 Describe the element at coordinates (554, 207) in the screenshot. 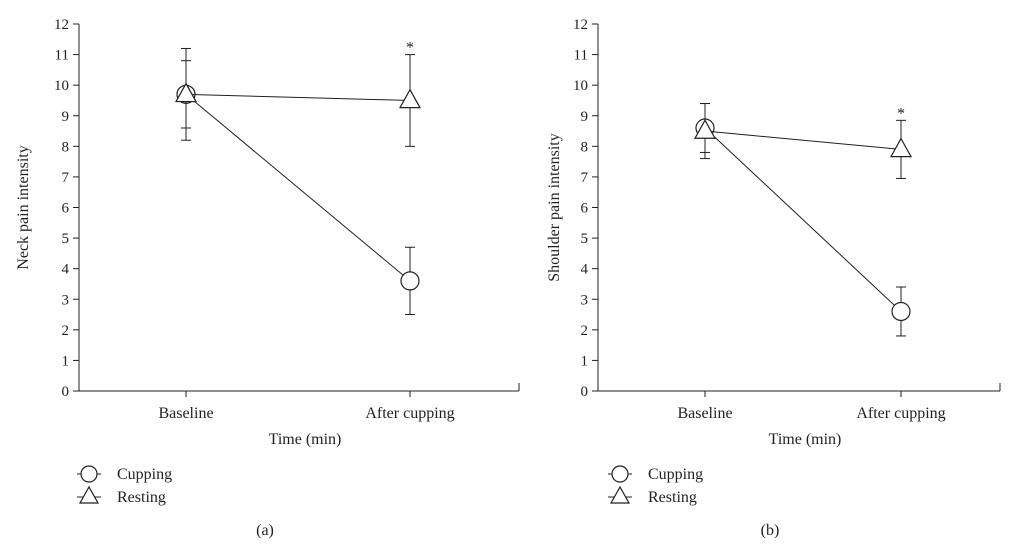

I see `y-axis-title: Shoulder pain intensity` at that location.